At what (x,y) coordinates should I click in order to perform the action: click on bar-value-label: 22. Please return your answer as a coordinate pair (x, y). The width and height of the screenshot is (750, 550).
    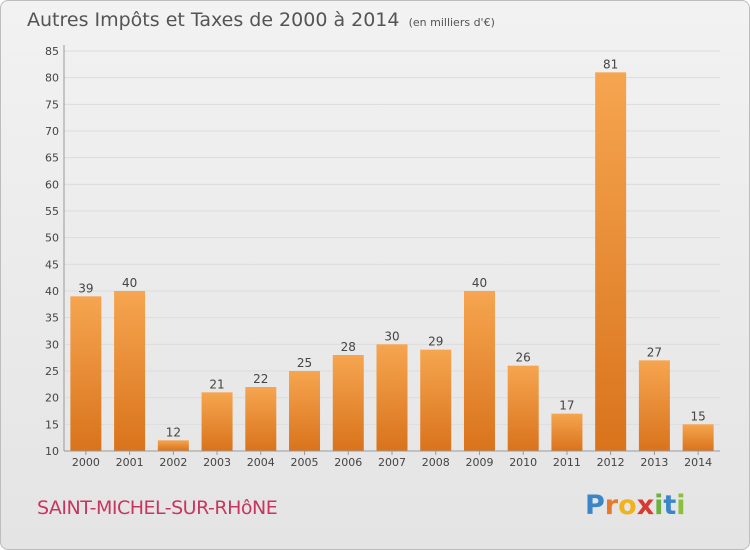
    Looking at the image, I should click on (260, 379).